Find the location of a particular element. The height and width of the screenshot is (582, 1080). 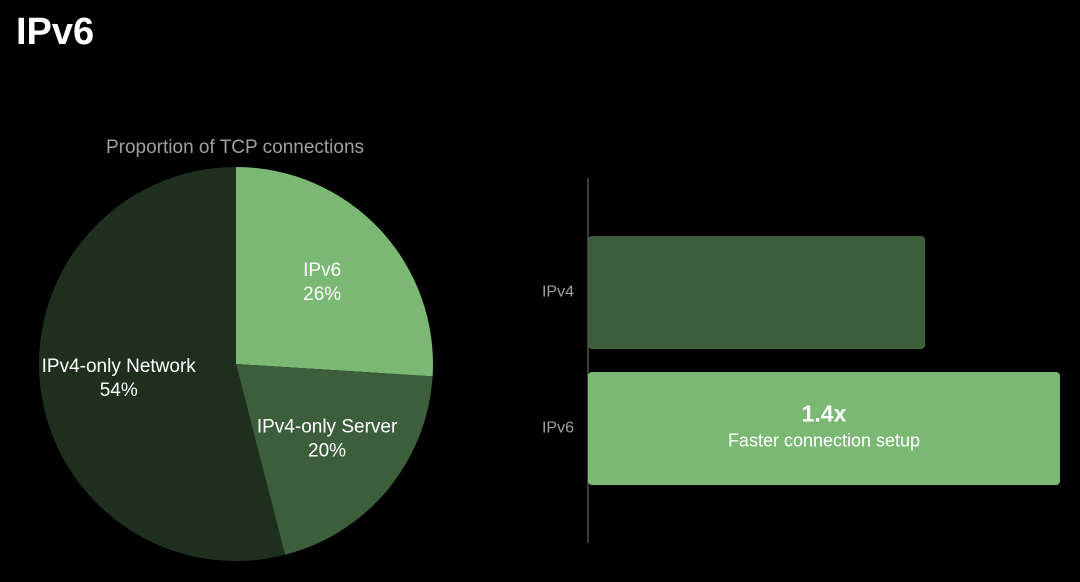

slice-value: 54% is located at coordinates (119, 390).